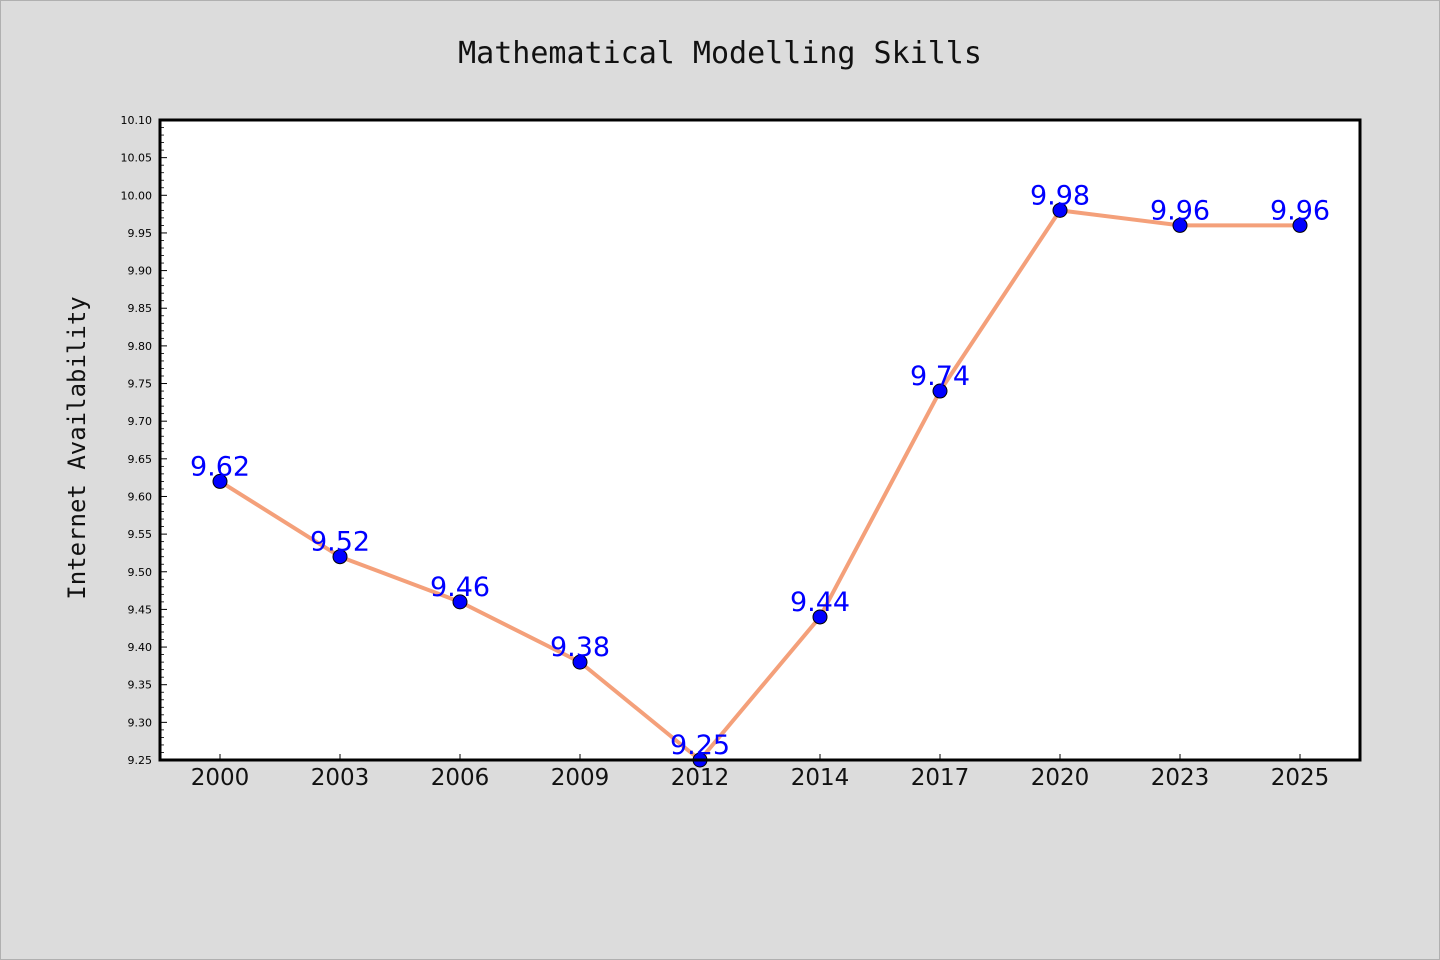  What do you see at coordinates (140, 722) in the screenshot?
I see `y-tick-label: 9.30` at bounding box center [140, 722].